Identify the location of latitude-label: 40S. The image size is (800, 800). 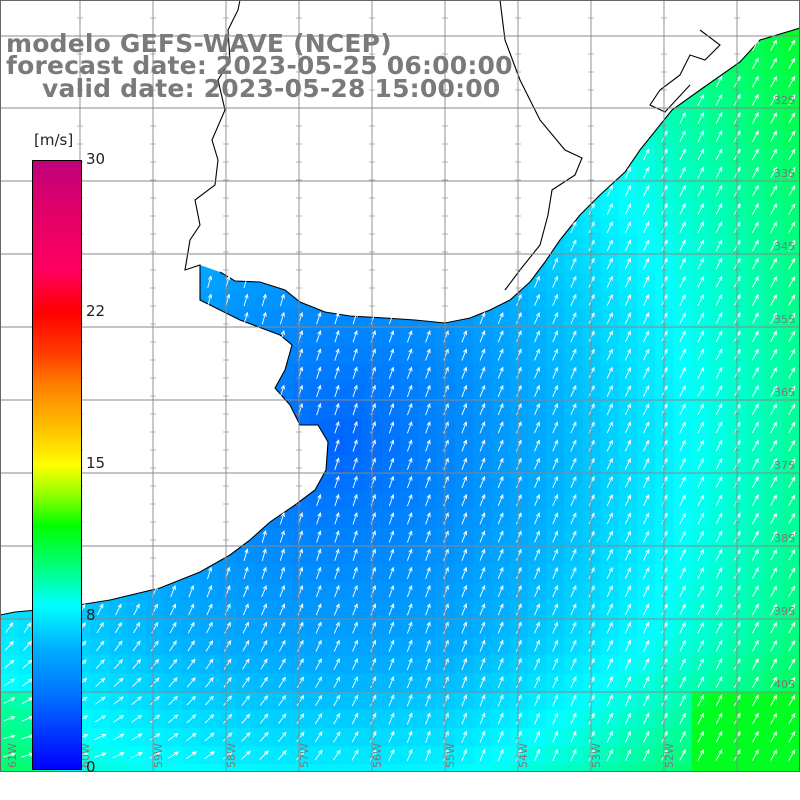
(784, 684).